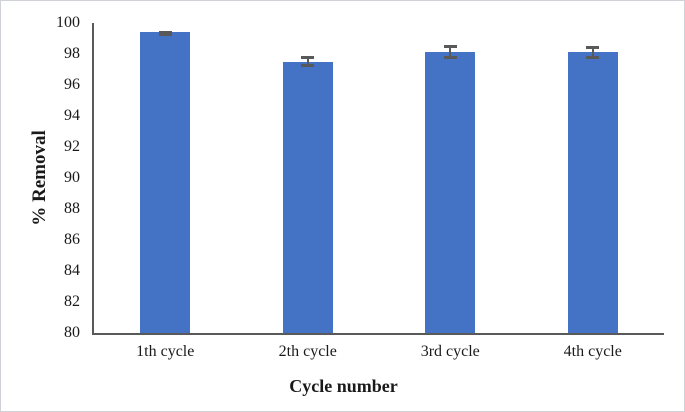 The height and width of the screenshot is (412, 685). Describe the element at coordinates (72, 301) in the screenshot. I see `y-tick-label: 82` at that location.